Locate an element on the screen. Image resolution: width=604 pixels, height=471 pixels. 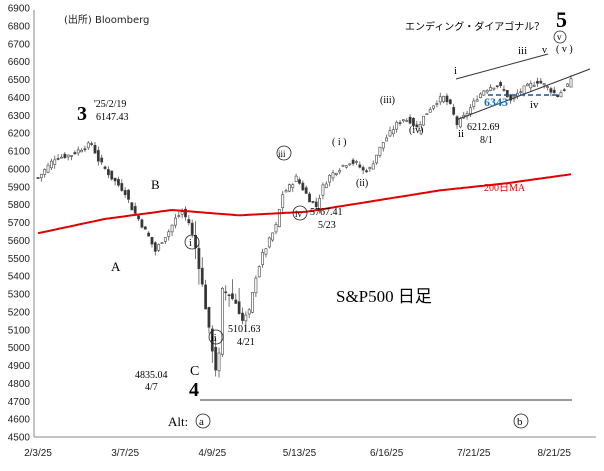
wave-iv-date: 5/23 is located at coordinates (327, 225).